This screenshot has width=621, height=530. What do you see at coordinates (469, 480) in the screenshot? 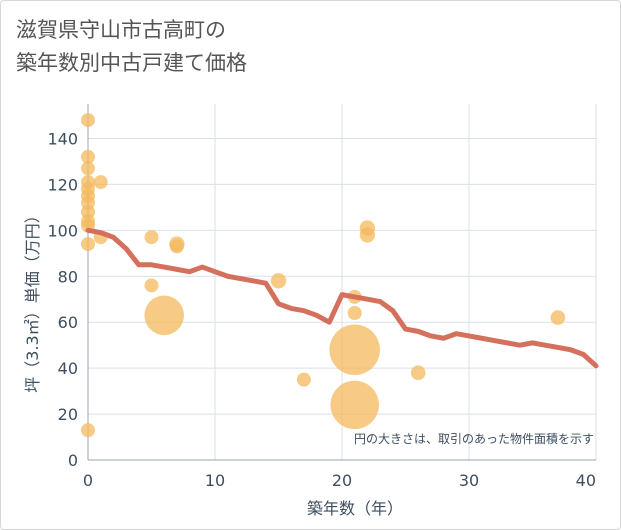
I see `x-tick-label-30: 30` at bounding box center [469, 480].